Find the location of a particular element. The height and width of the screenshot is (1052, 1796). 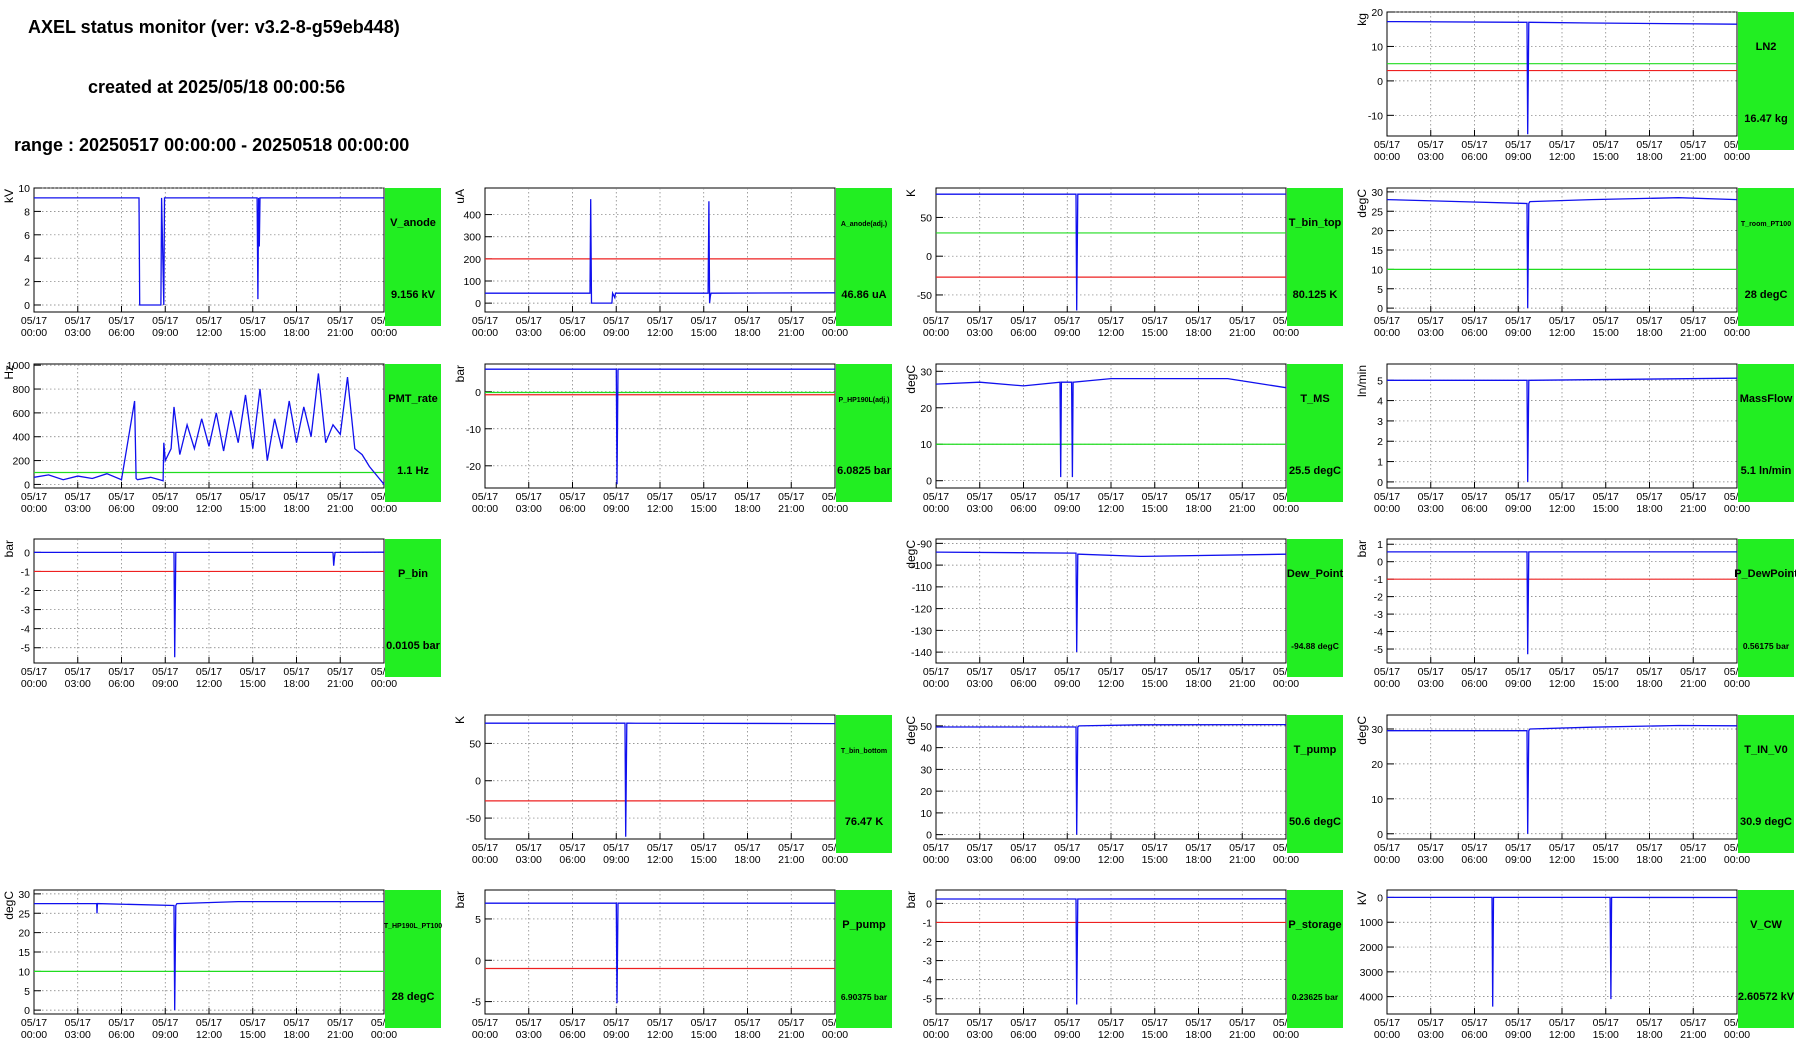

y-tick-label: 50 is located at coordinates (475, 744).